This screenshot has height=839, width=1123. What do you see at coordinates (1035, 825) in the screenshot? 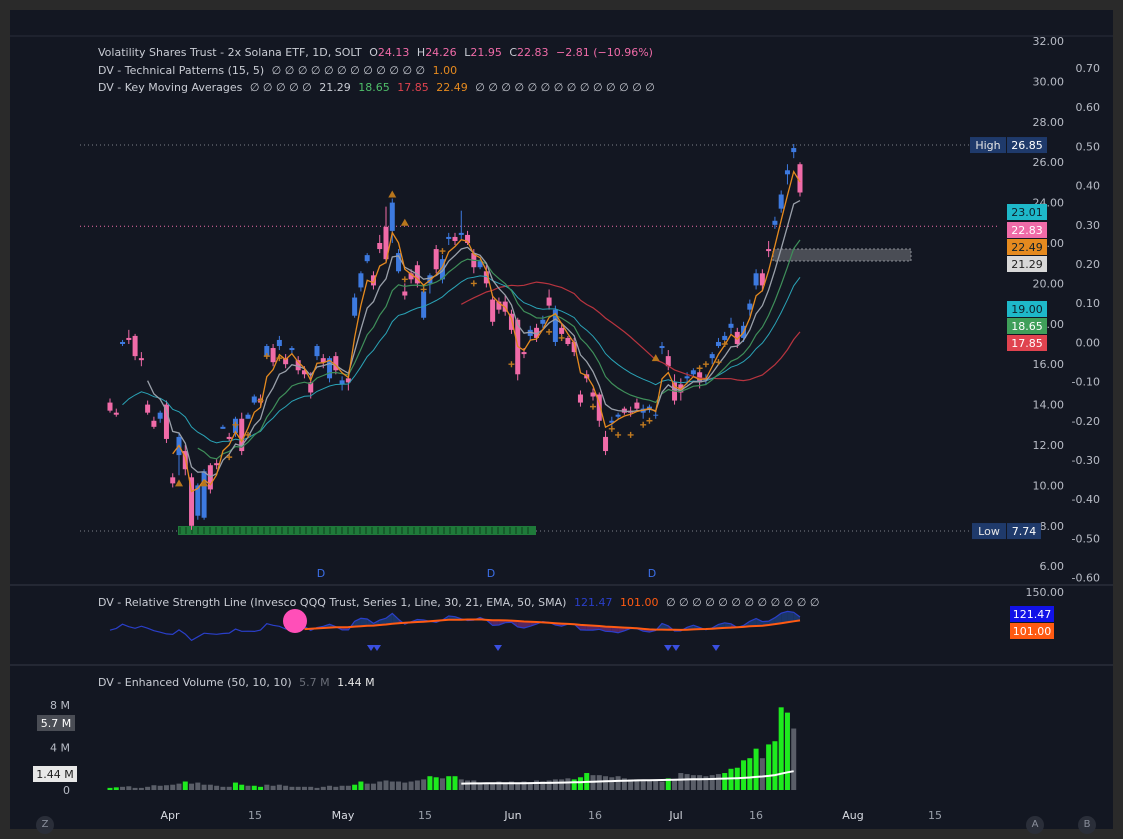
I see `a-button: A` at bounding box center [1035, 825].